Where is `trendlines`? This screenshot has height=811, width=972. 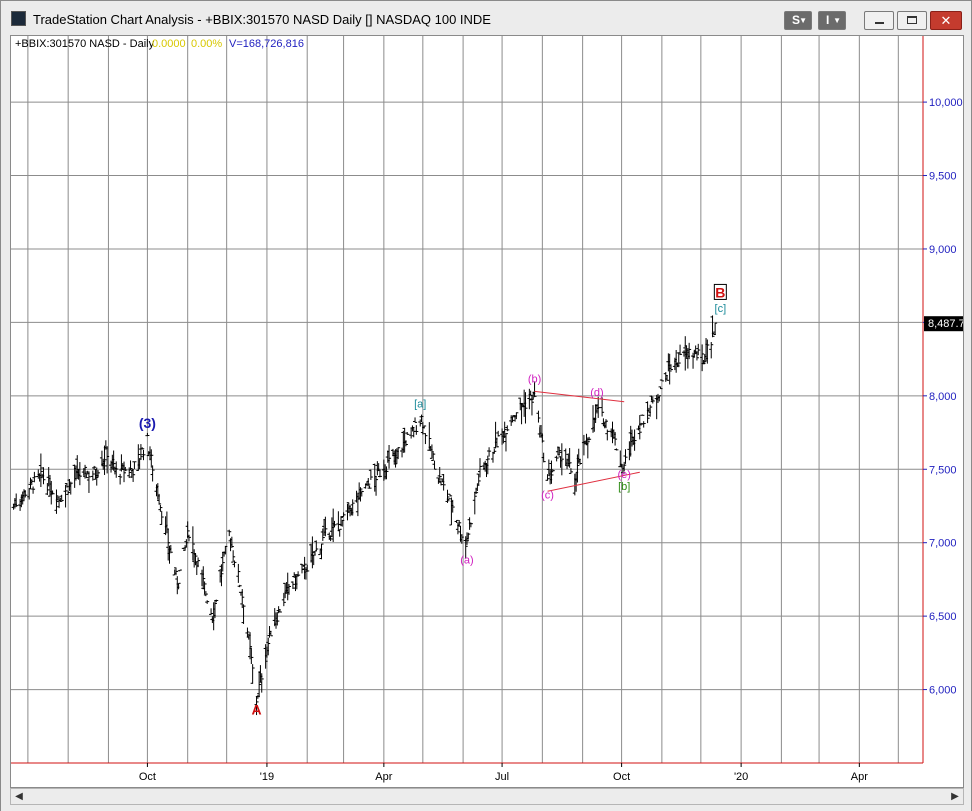 trendlines is located at coordinates (587, 441).